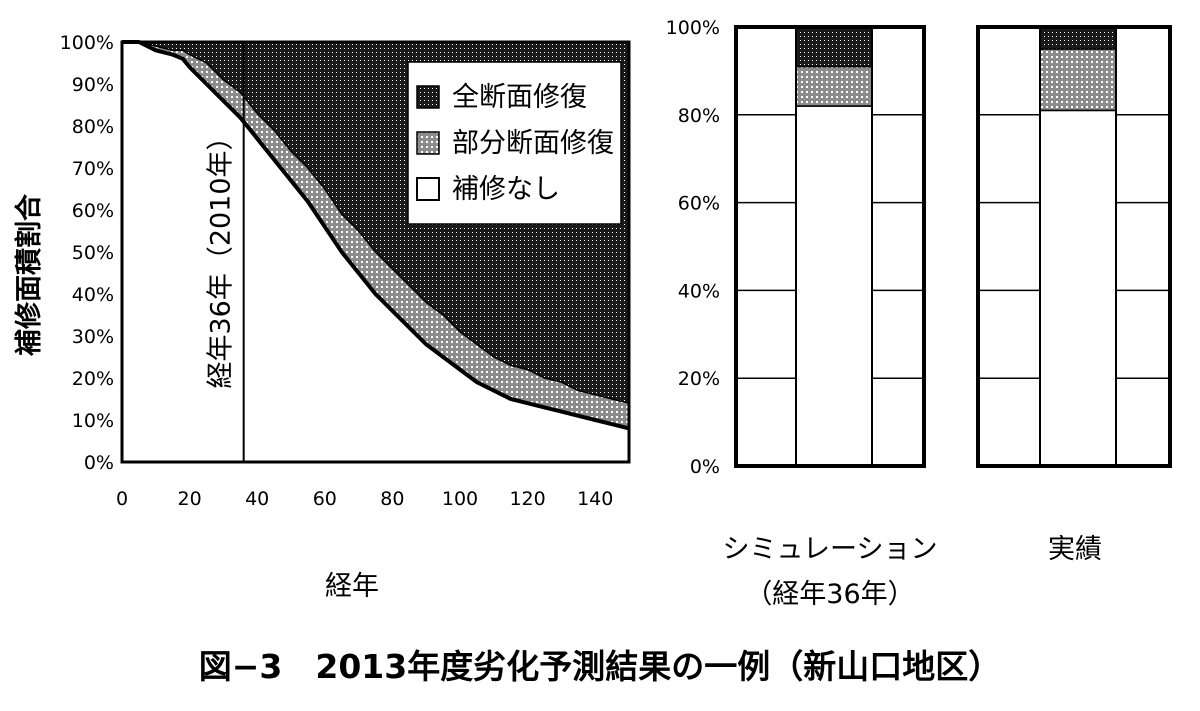 This screenshot has height=711, width=1200. Describe the element at coordinates (705, 467) in the screenshot. I see `bar-y-tick: 0%` at that location.